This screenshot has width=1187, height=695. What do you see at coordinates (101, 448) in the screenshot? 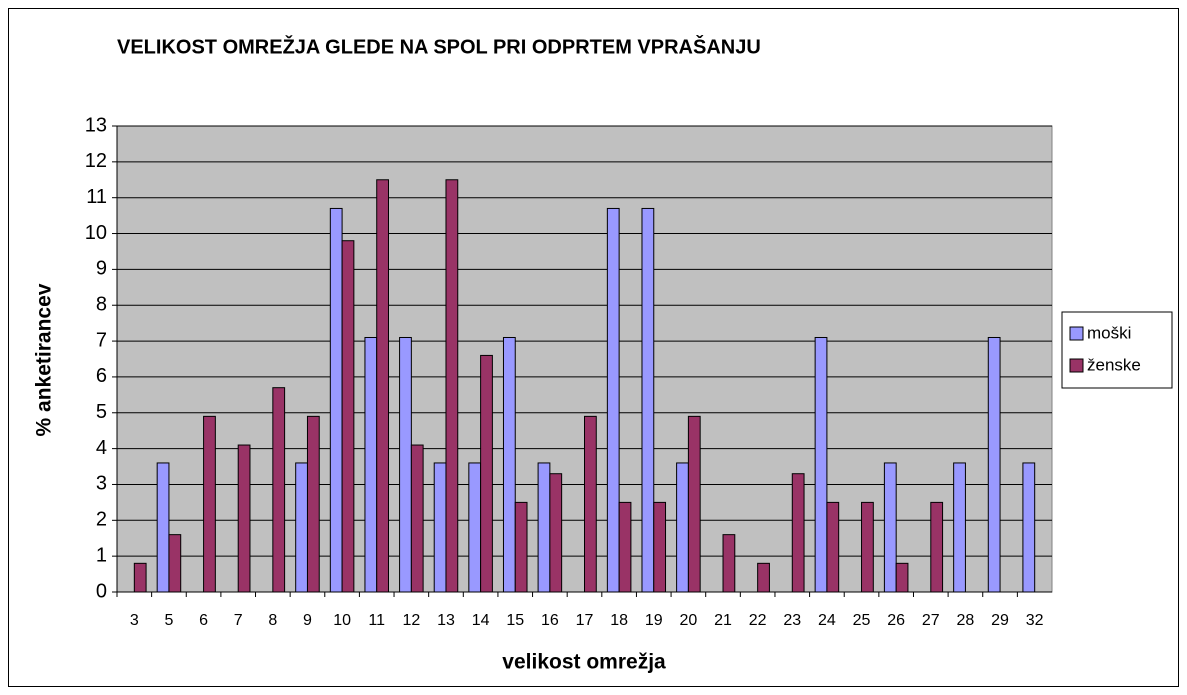
I see `y-tick-label: 4` at bounding box center [101, 448].